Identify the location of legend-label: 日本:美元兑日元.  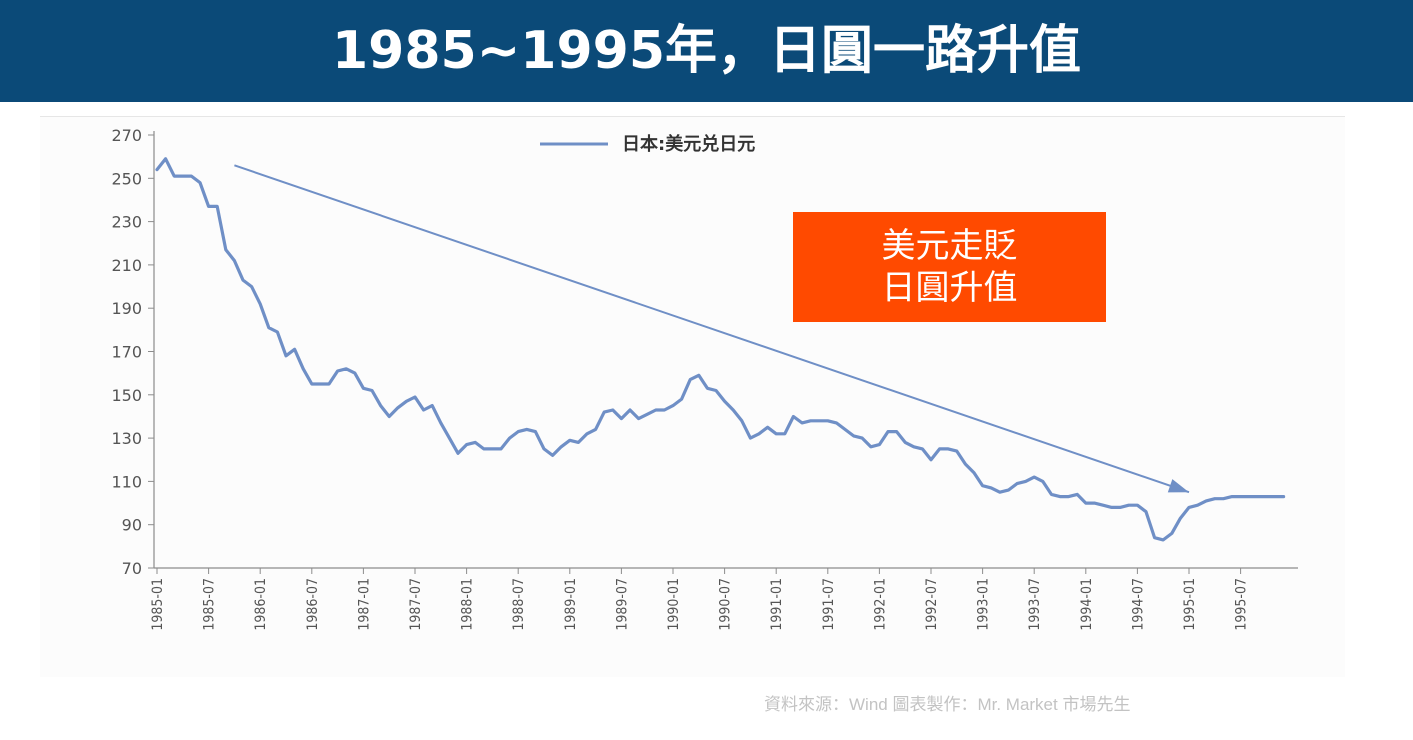
(688, 144).